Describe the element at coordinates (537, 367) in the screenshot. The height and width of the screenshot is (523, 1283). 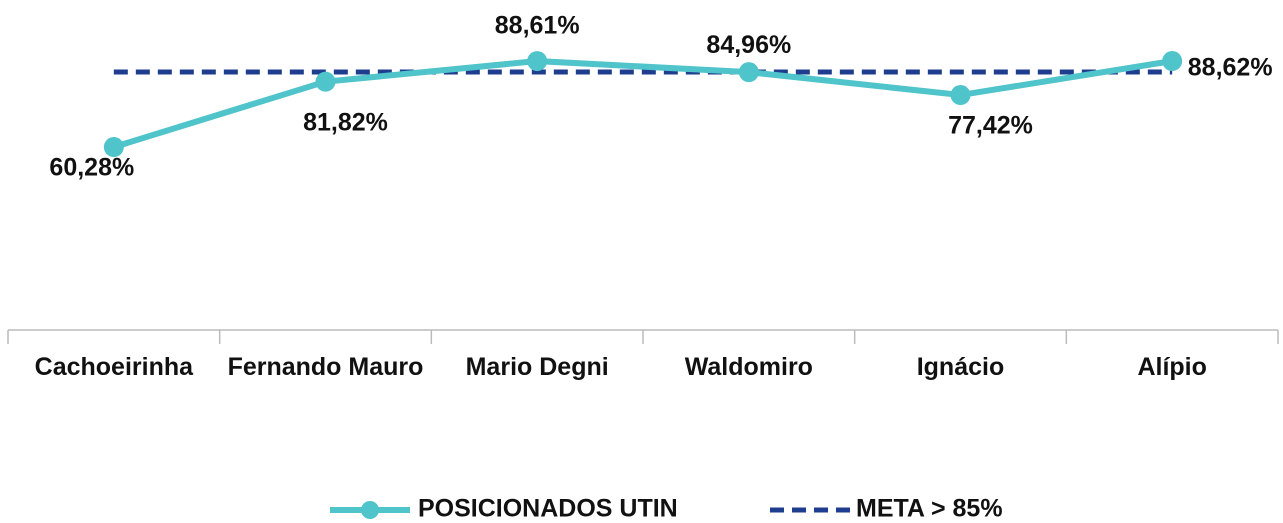
I see `x-tick-label: Mario Degni` at that location.